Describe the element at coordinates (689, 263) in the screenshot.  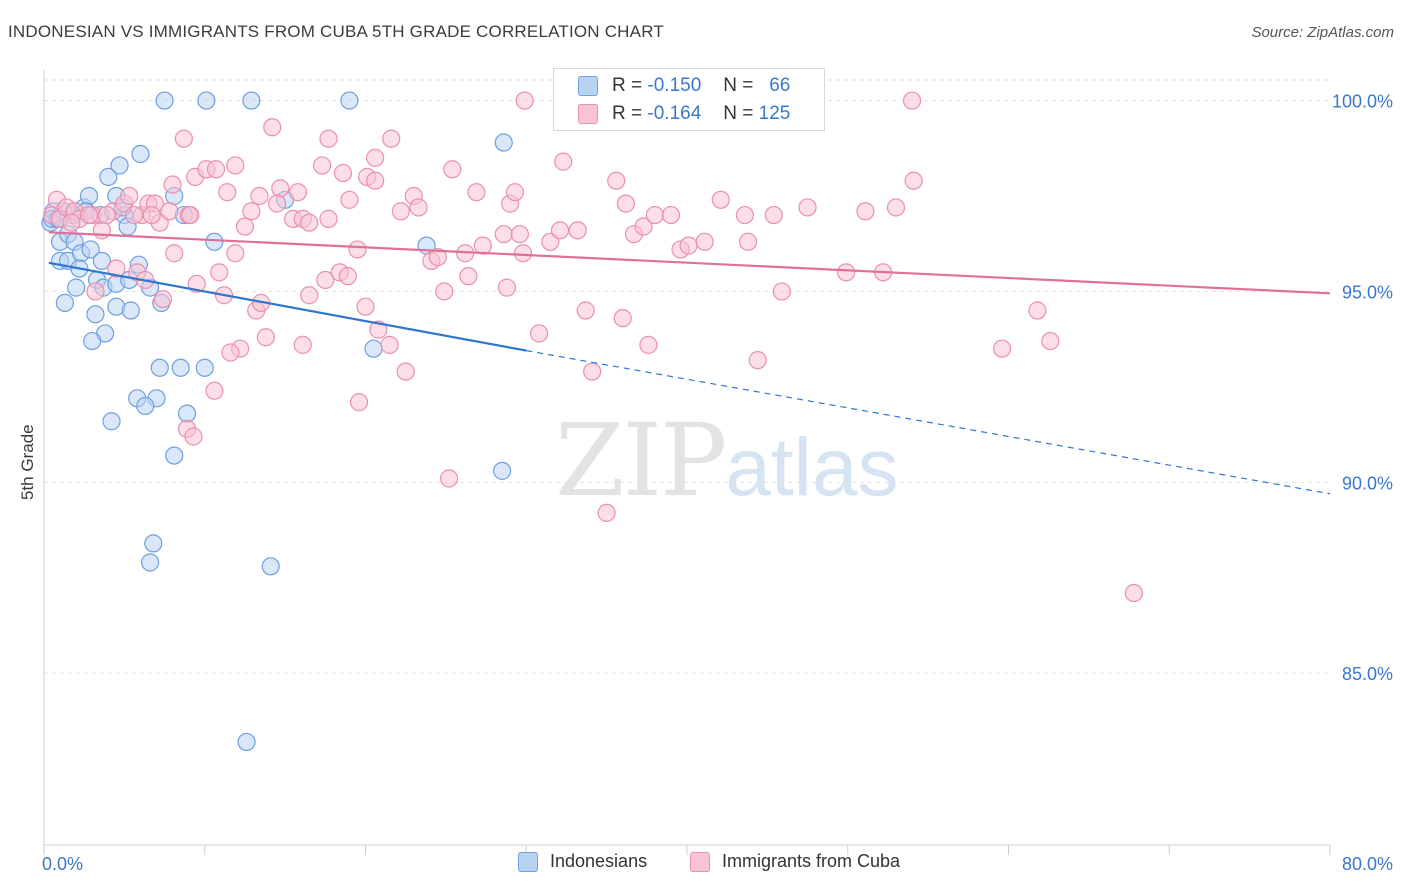
I see `cuba-trend-line` at that location.